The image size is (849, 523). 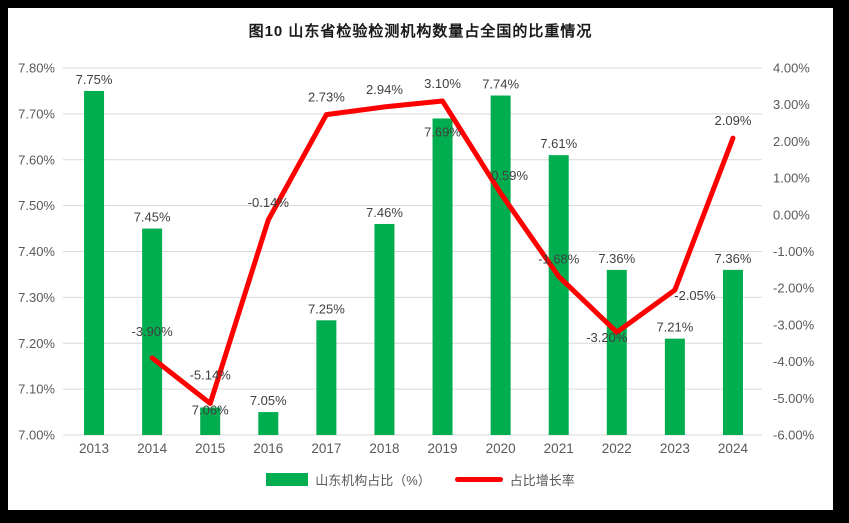 I want to click on bar-2015, so click(x=210, y=421).